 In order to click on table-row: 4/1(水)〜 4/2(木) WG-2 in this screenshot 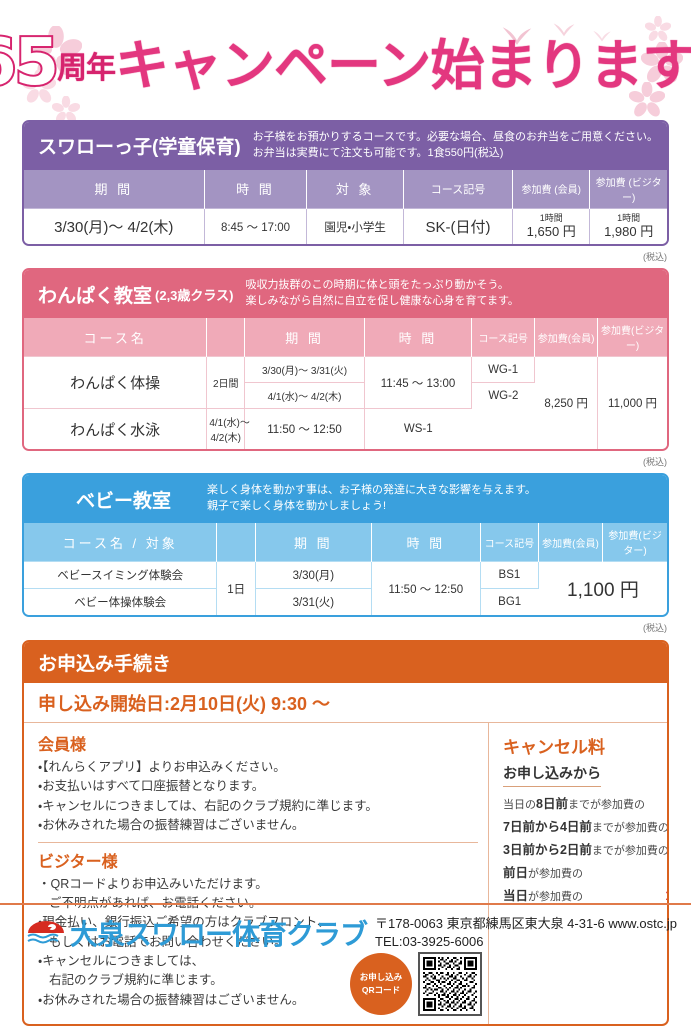, I will do `click(345, 395)`.